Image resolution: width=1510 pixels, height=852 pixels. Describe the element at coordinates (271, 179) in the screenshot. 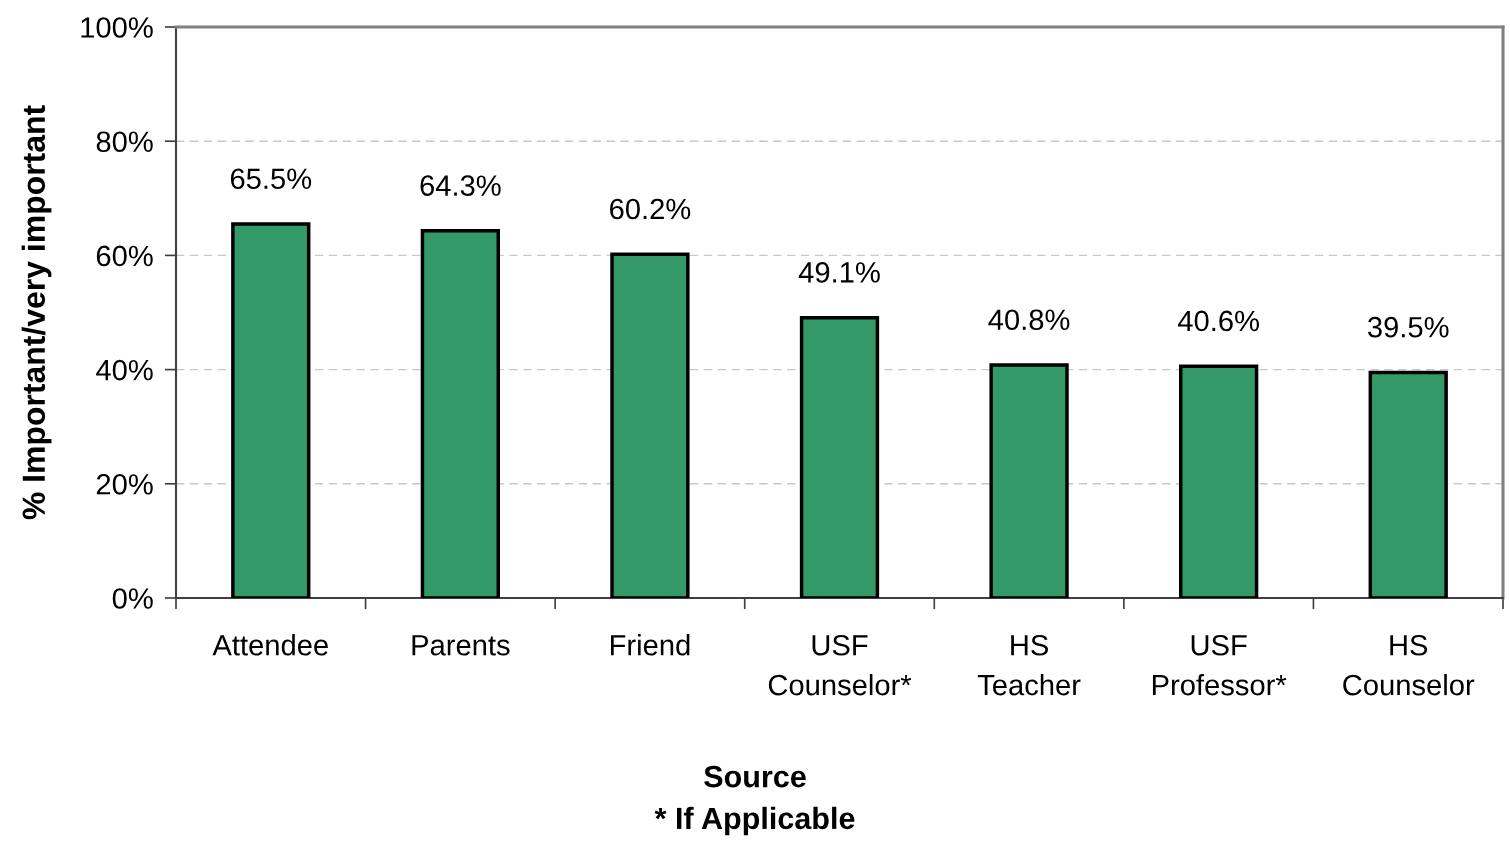

I see `data-label: 65.5%` at that location.